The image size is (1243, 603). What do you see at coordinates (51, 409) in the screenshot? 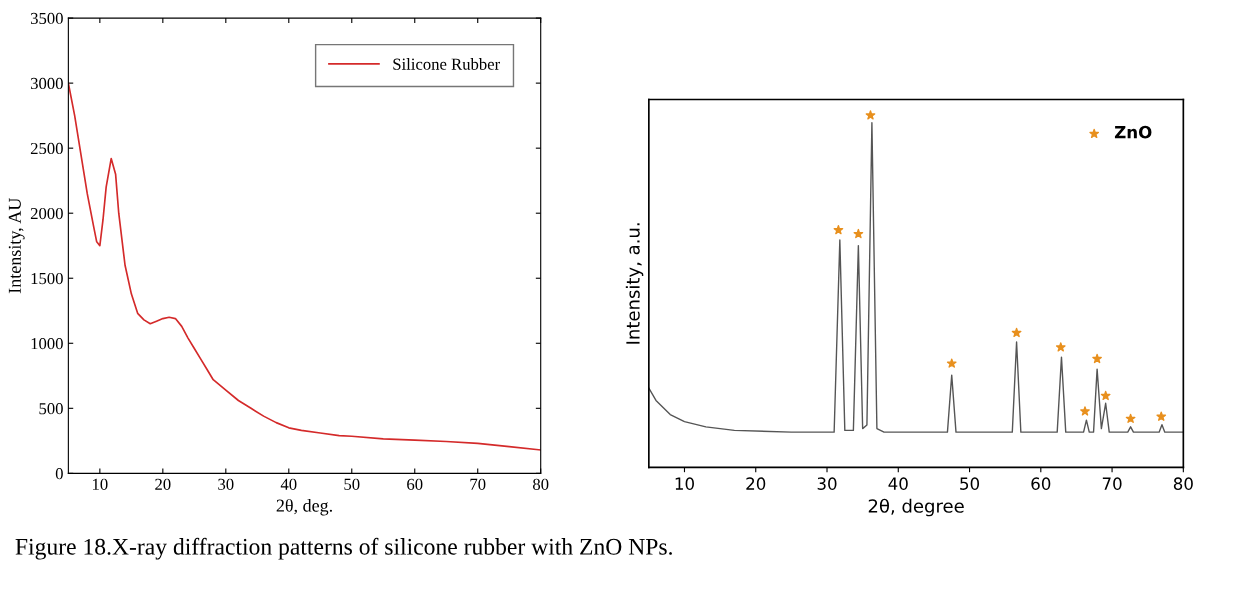
I see `y-tick-label: 500` at bounding box center [51, 409].